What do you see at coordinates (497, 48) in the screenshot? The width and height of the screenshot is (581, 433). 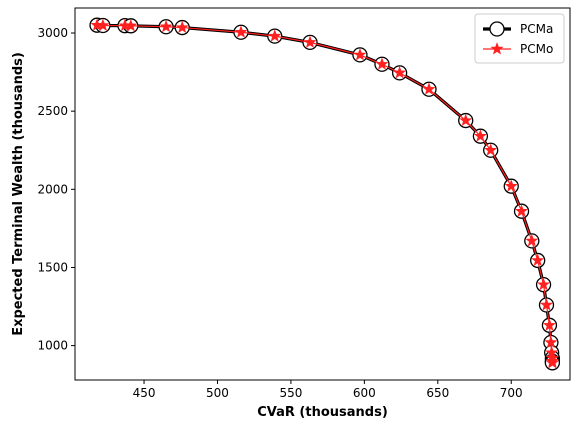 I see `legend-marker-pcmo` at bounding box center [497, 48].